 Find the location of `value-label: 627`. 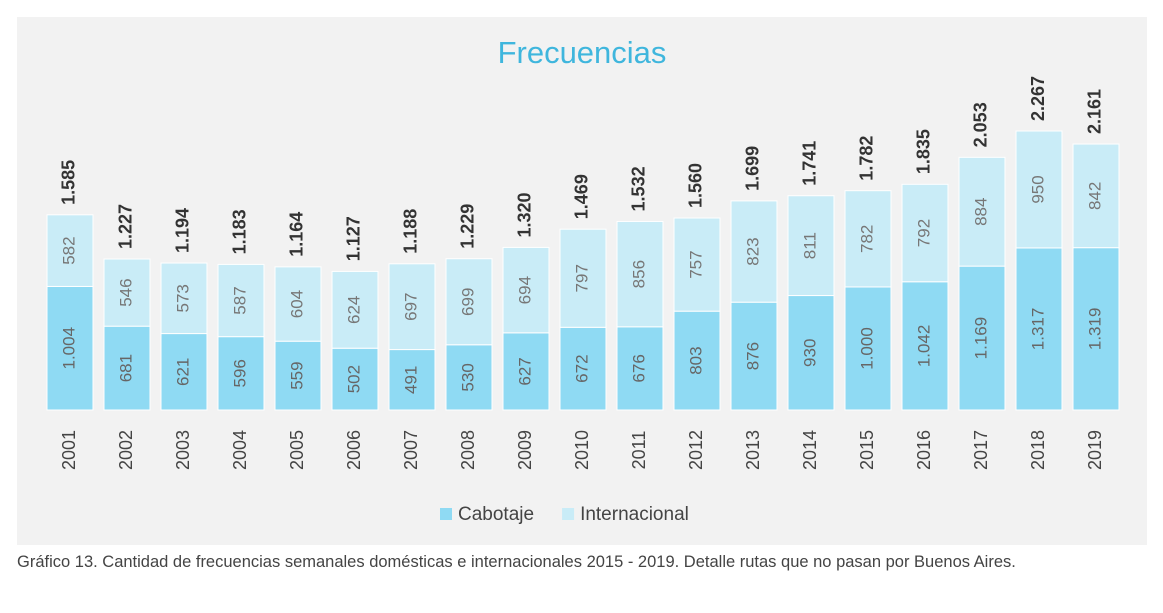

value-label: 627 is located at coordinates (524, 371).